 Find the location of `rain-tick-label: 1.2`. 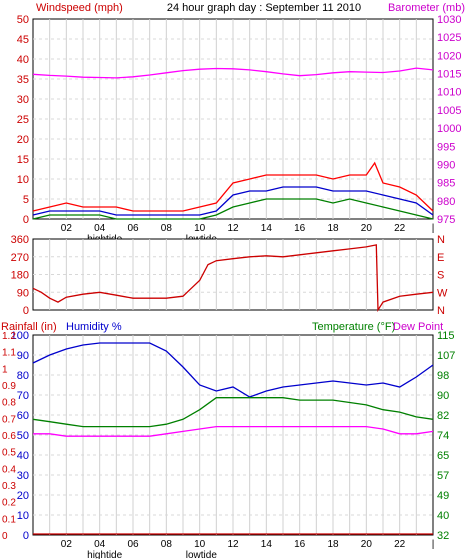

rain-tick-label: 1.2 is located at coordinates (9, 336).